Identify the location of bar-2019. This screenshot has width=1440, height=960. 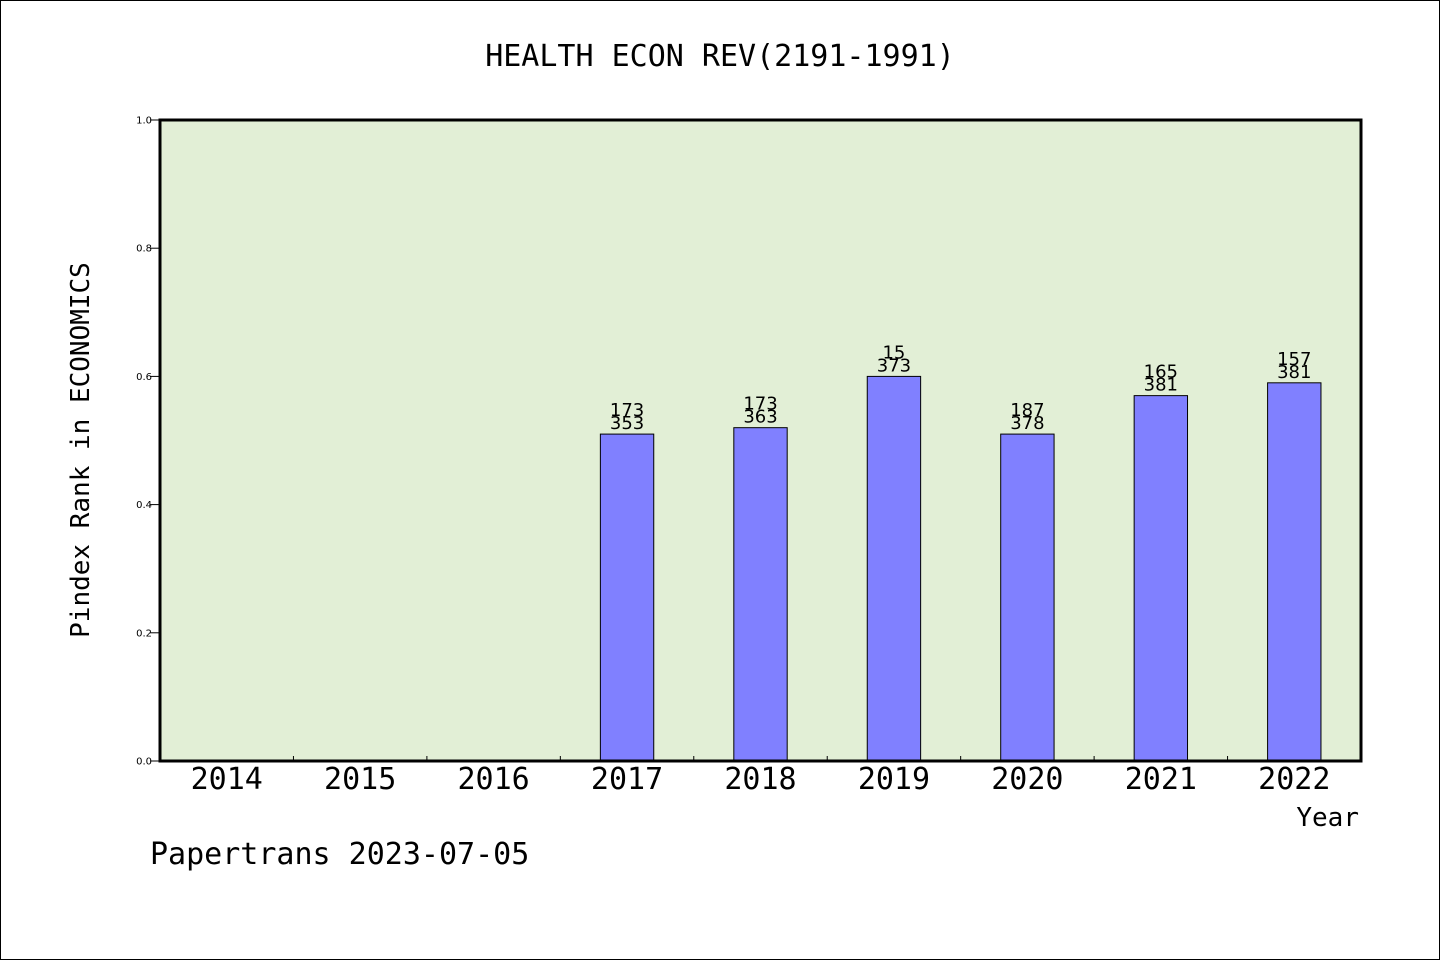
(894, 568).